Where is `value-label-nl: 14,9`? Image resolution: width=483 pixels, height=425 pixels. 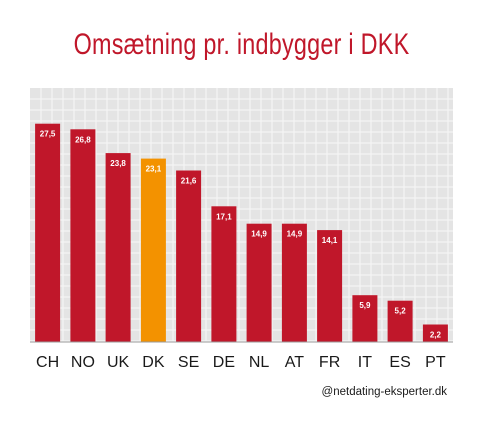 value-label-nl: 14,9 is located at coordinates (259, 234).